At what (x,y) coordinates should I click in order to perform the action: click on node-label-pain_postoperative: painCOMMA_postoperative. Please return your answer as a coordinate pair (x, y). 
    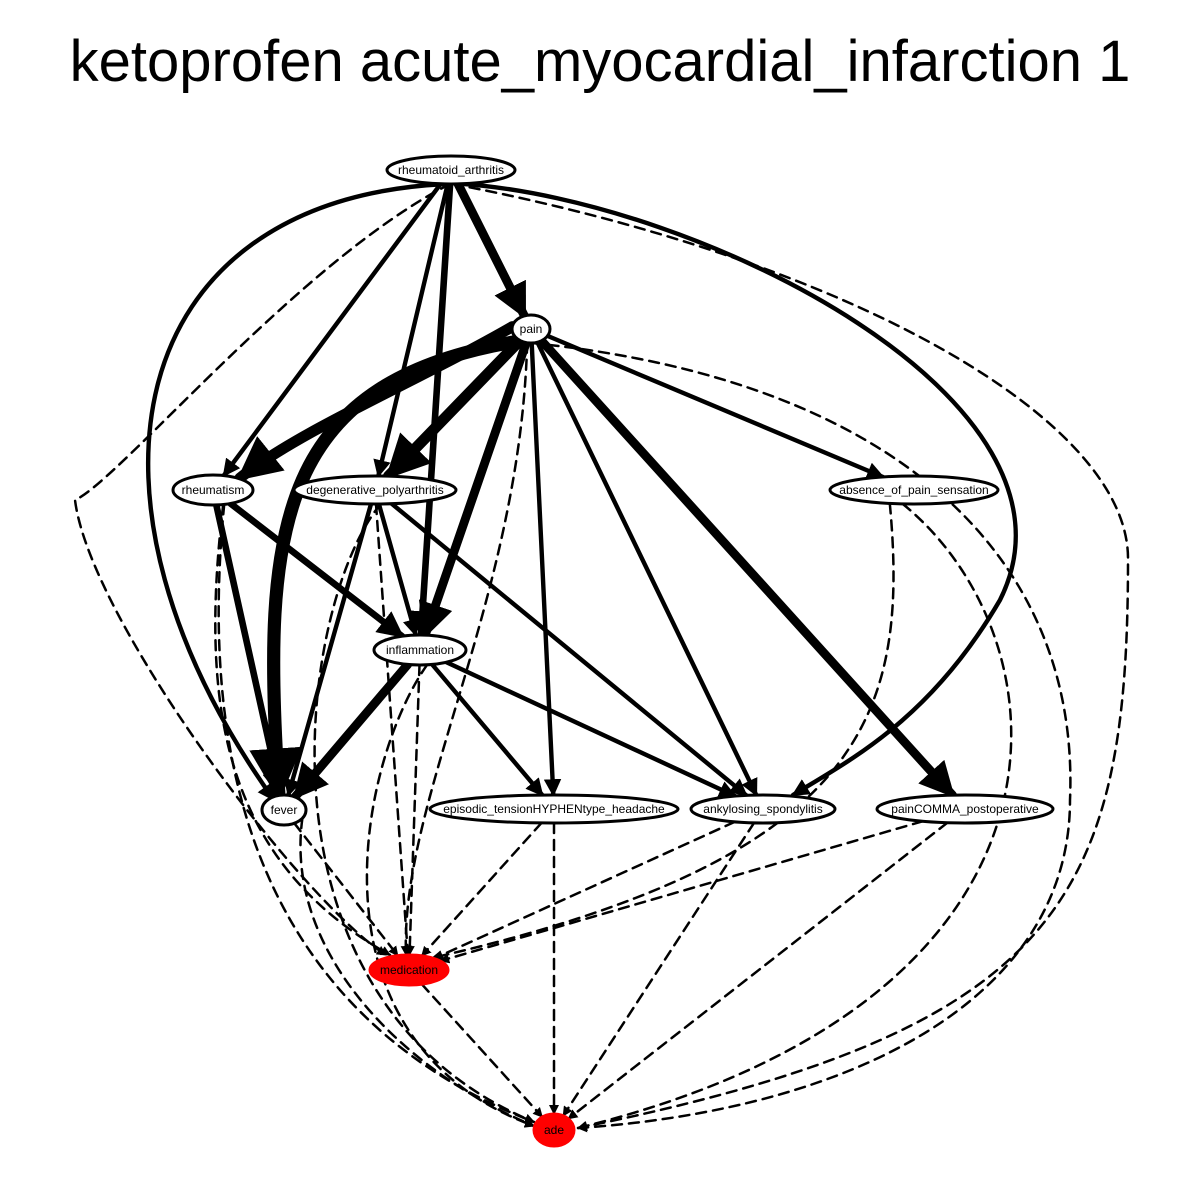
    Looking at the image, I should click on (965, 809).